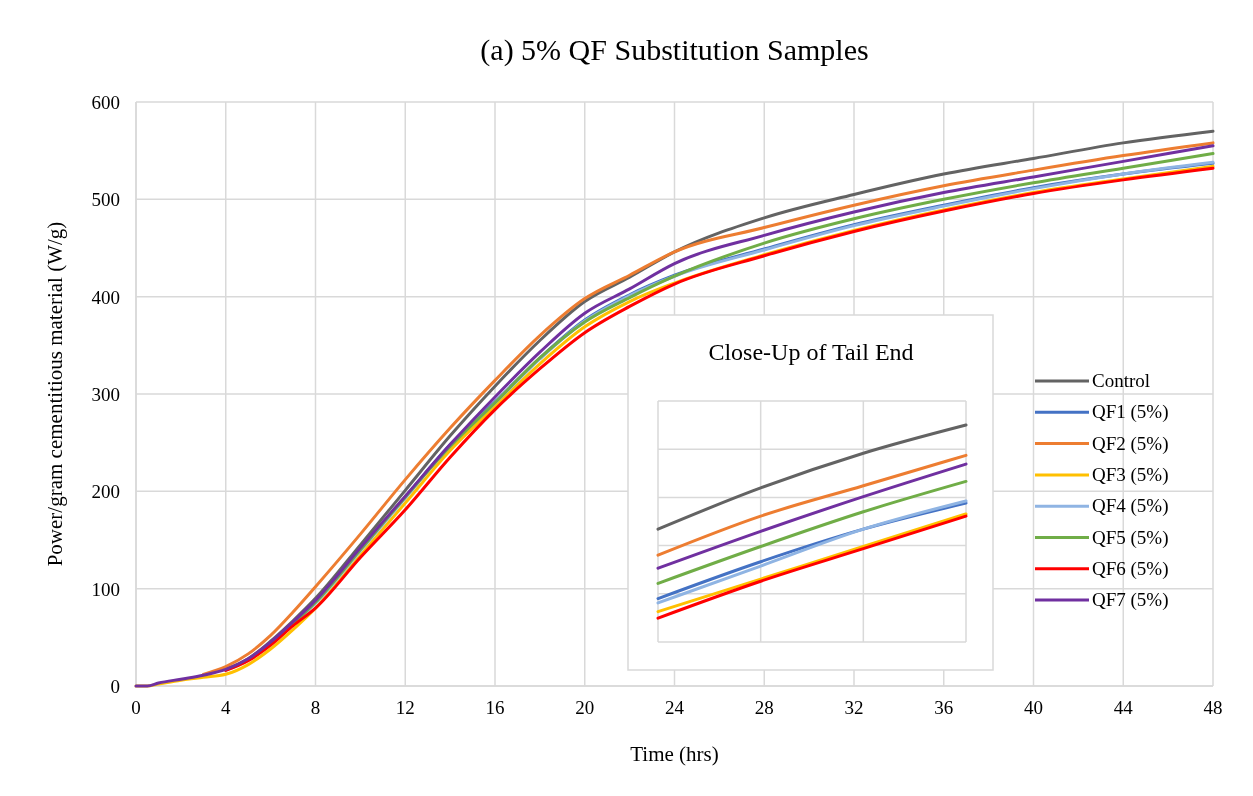 The width and height of the screenshot is (1253, 796). What do you see at coordinates (764, 707) in the screenshot?
I see `x-tick-label: 28` at bounding box center [764, 707].